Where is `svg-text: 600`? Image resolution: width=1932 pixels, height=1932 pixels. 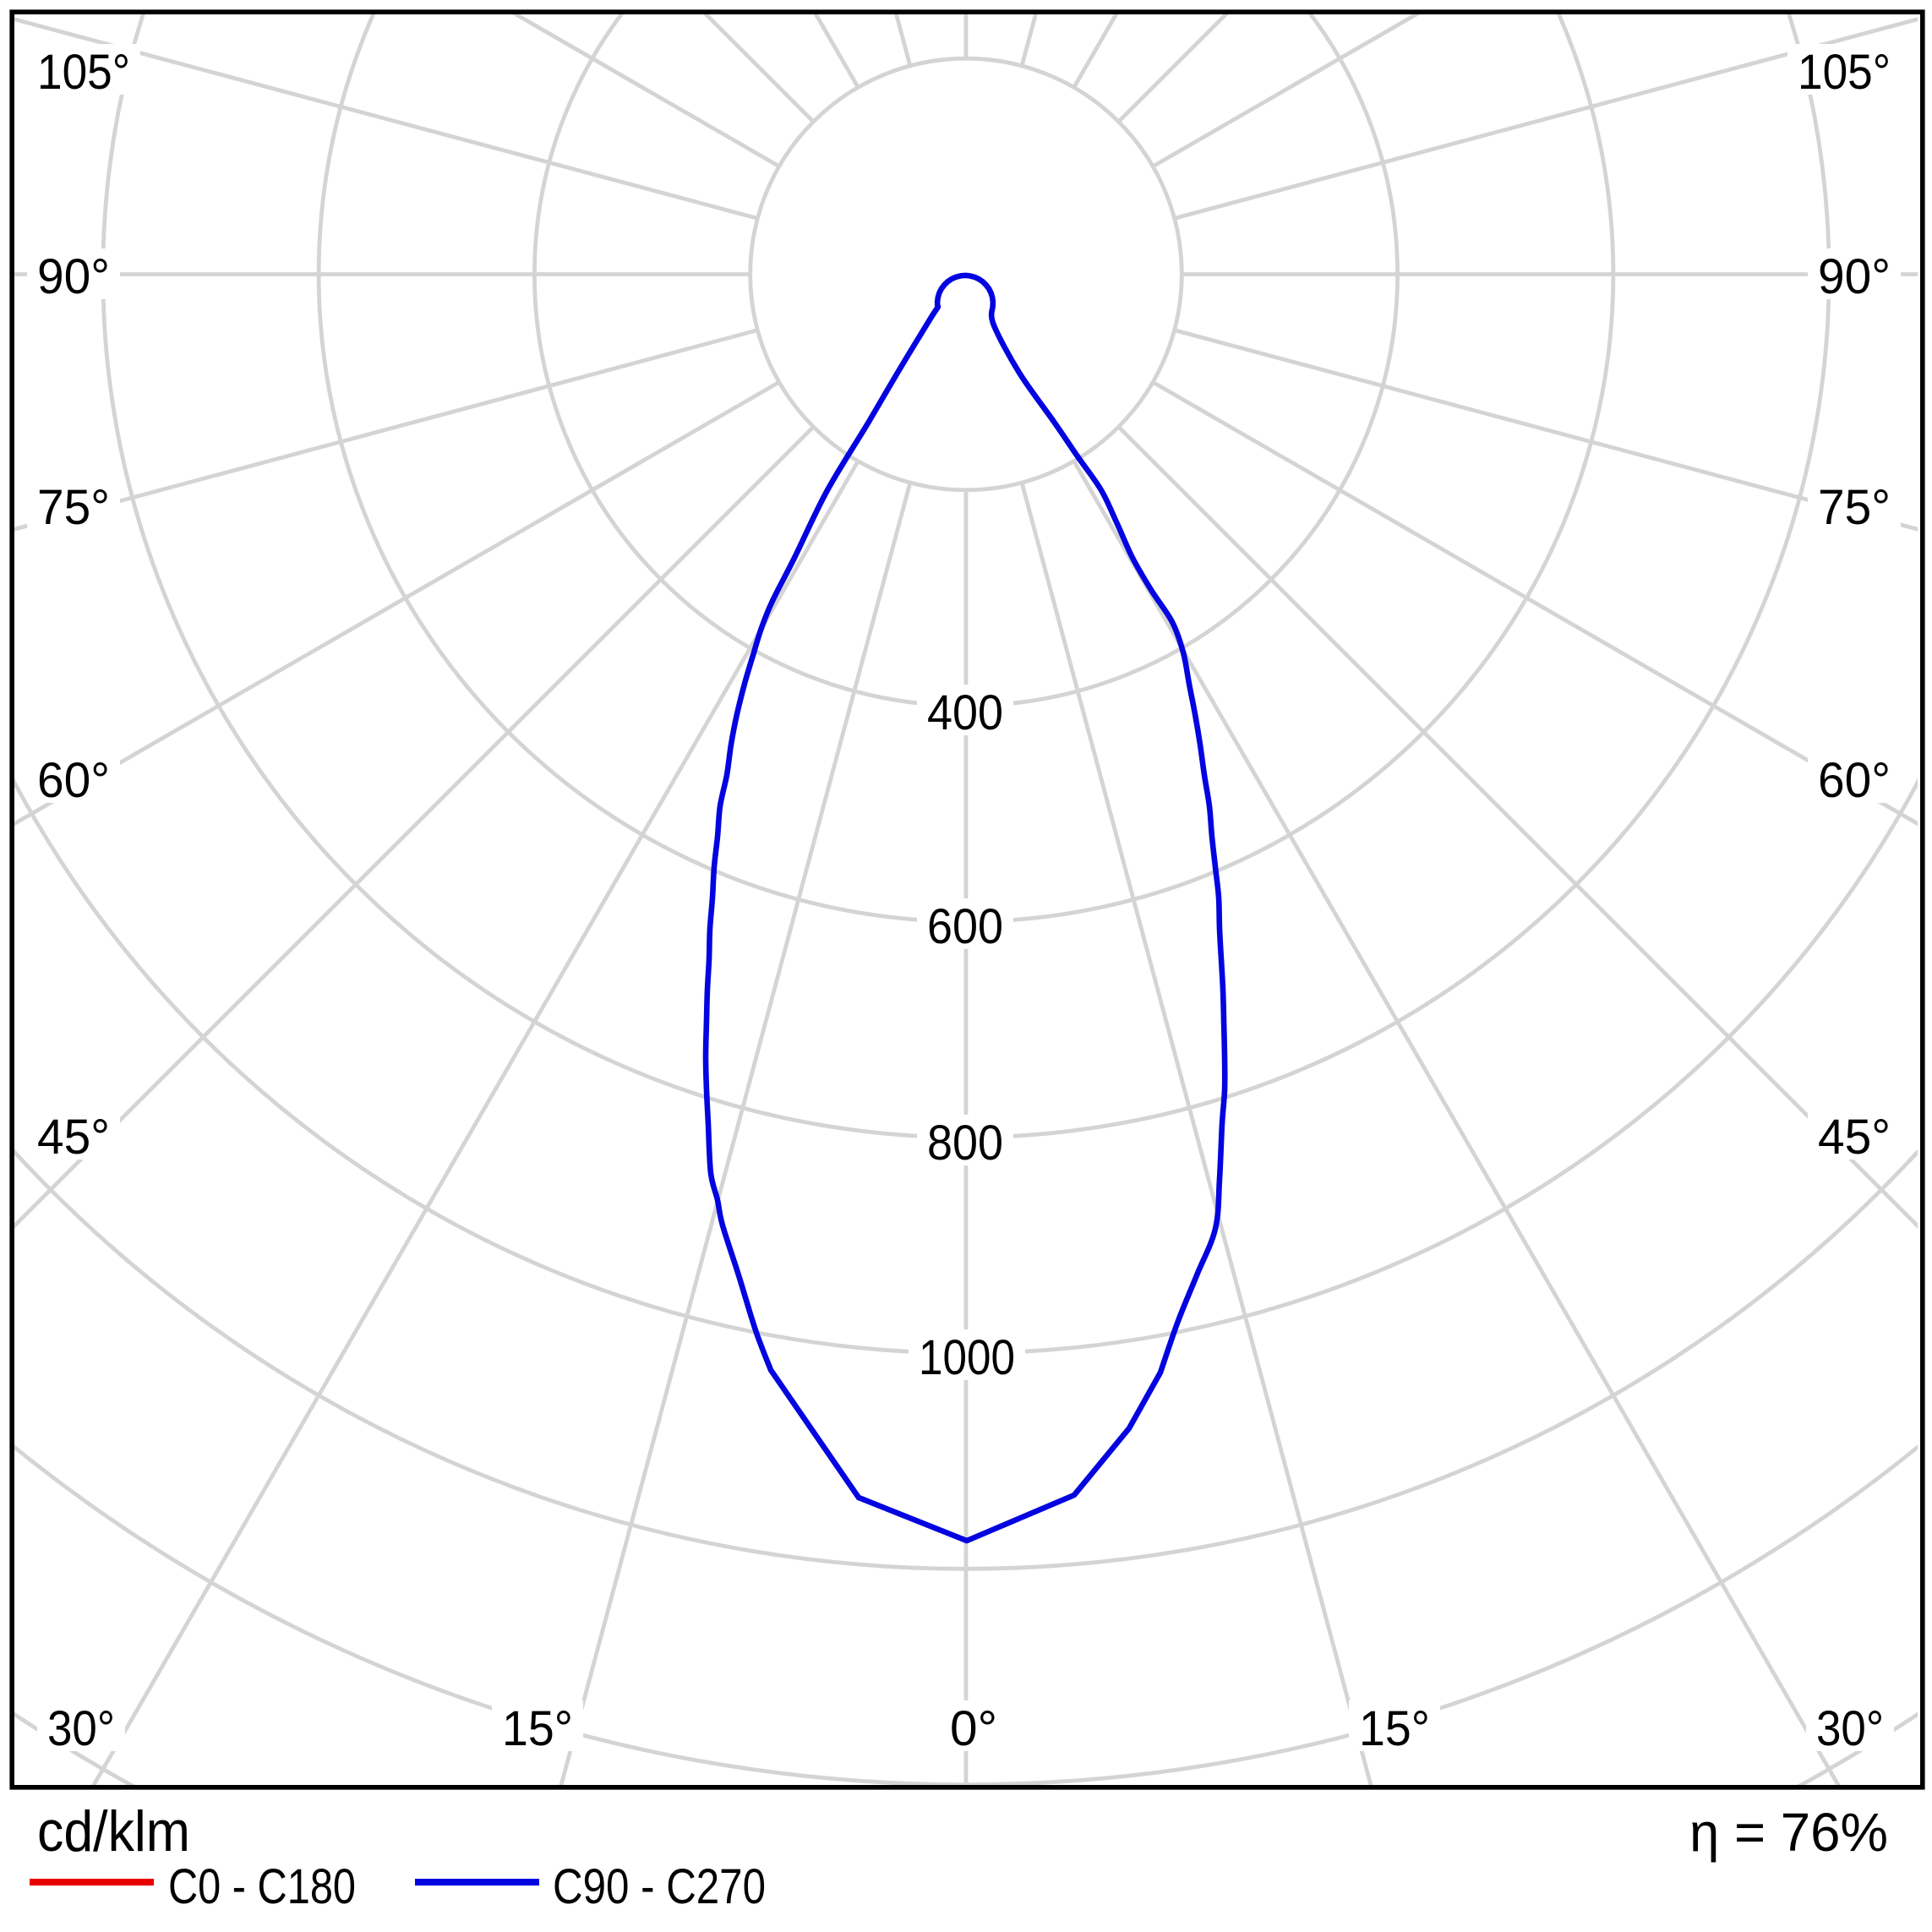 svg-text: 600 is located at coordinates (965, 926).